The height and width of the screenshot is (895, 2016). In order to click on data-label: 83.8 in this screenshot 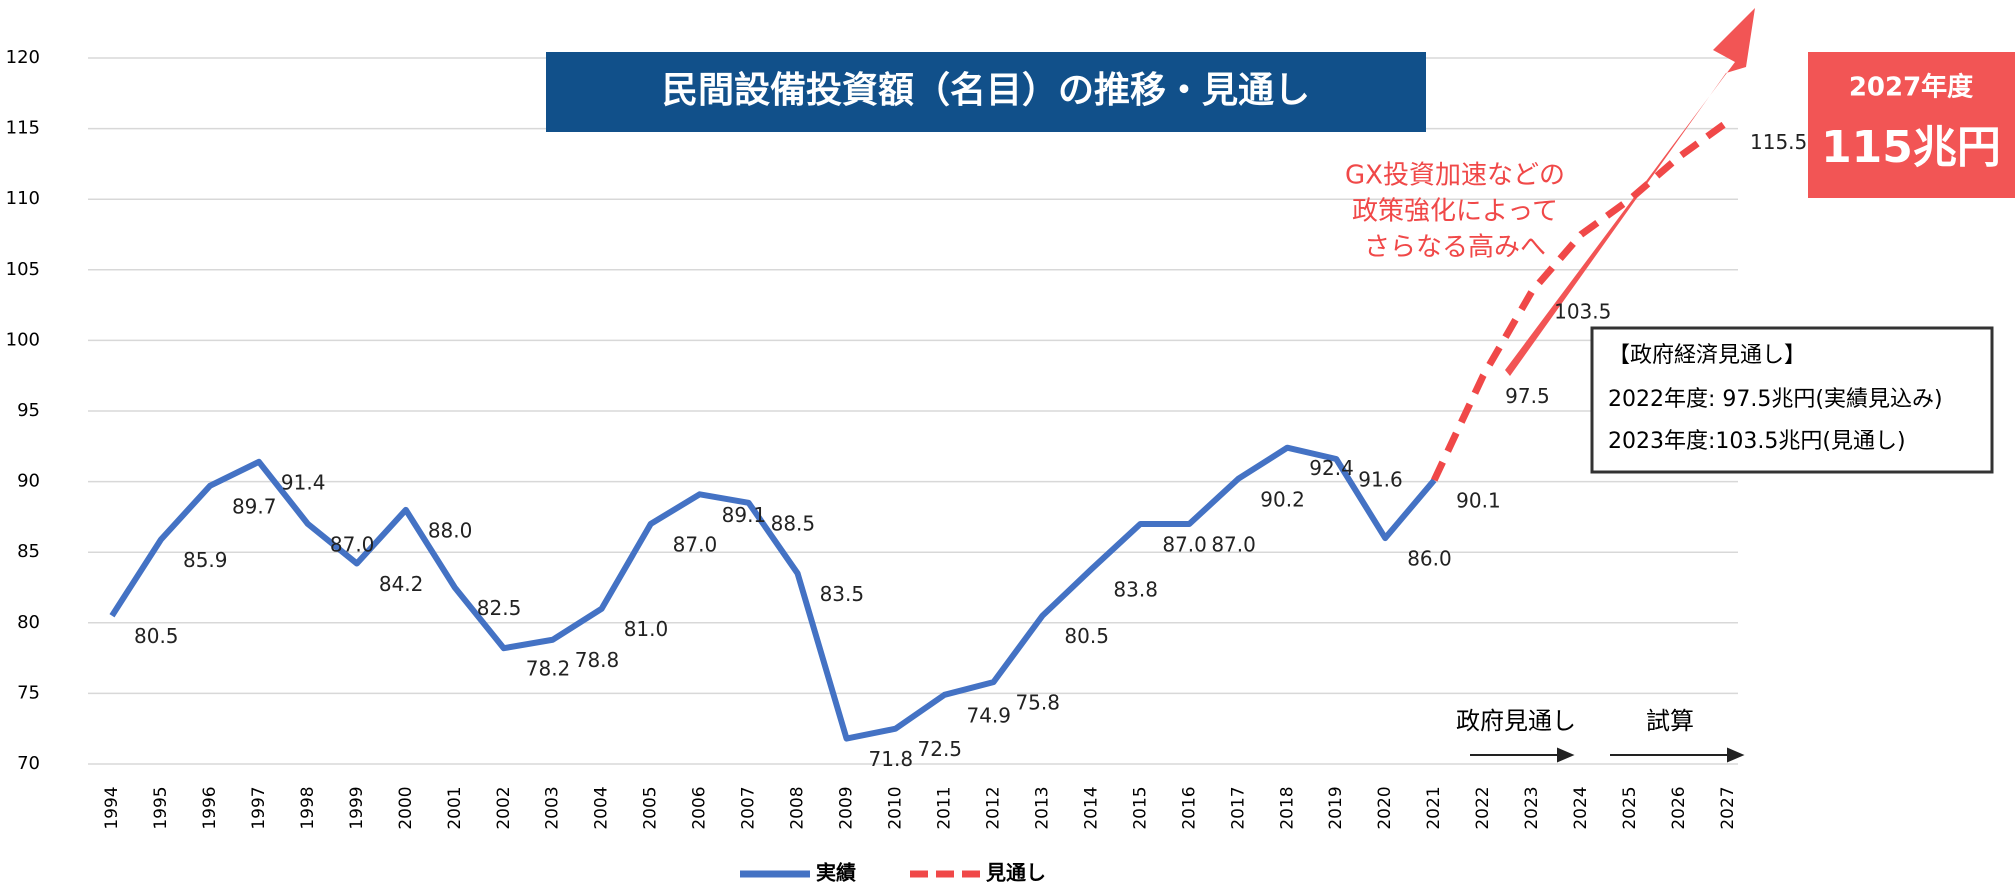, I will do `click(1135, 590)`.